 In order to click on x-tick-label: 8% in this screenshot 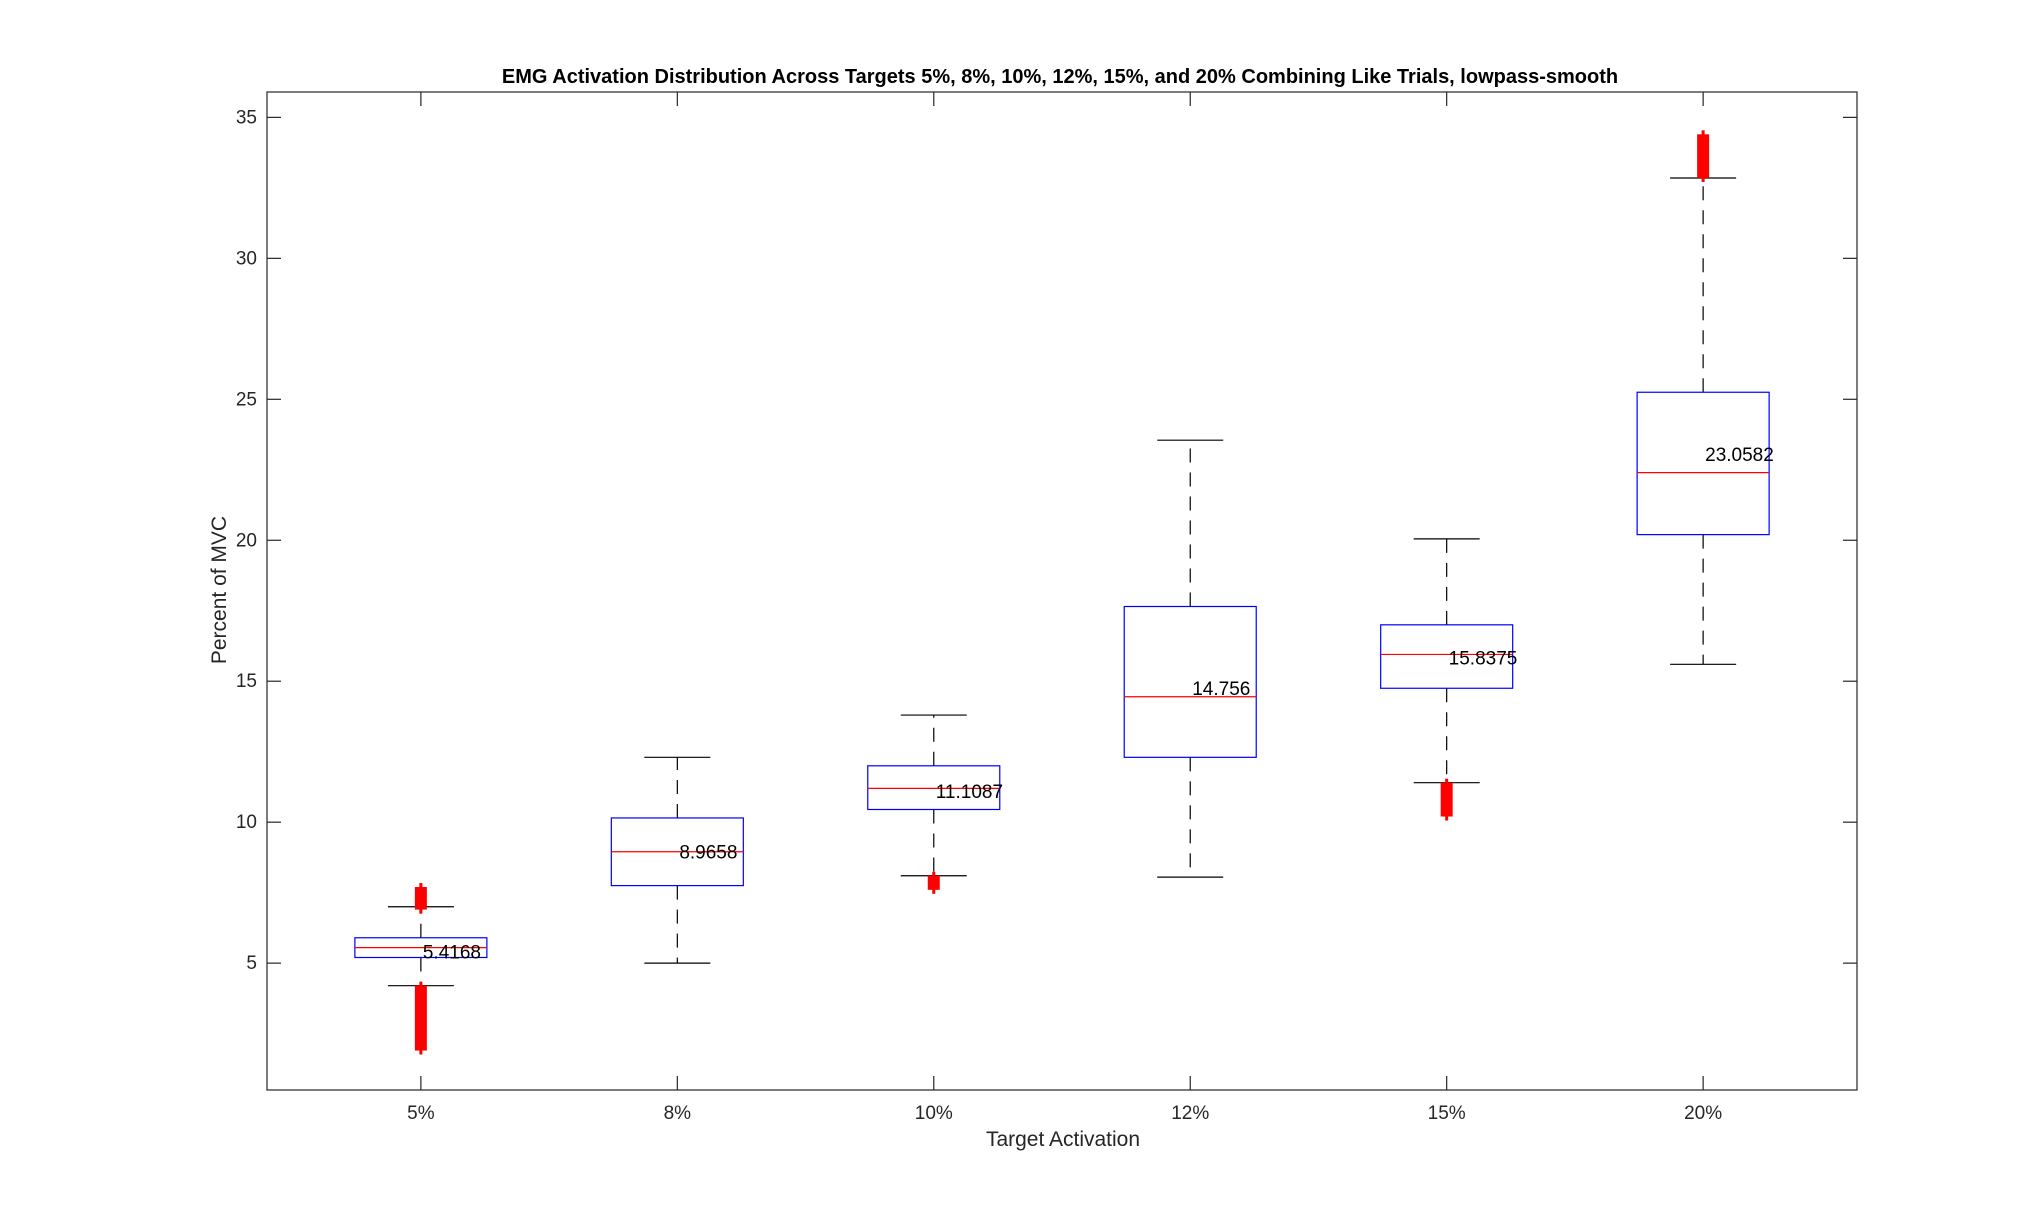, I will do `click(678, 1113)`.